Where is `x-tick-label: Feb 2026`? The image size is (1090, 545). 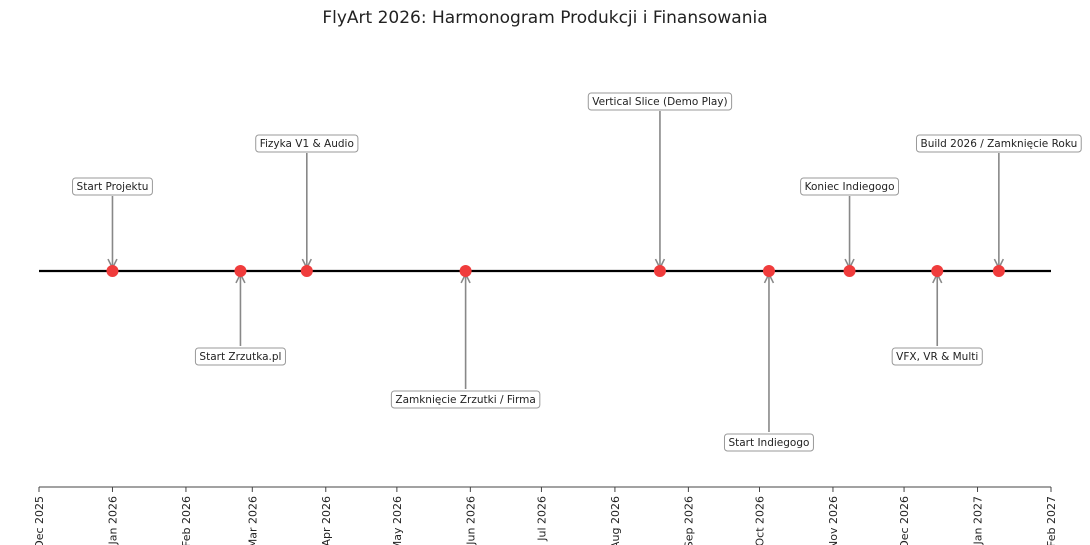
x-tick-label: Feb 2026 is located at coordinates (186, 520).